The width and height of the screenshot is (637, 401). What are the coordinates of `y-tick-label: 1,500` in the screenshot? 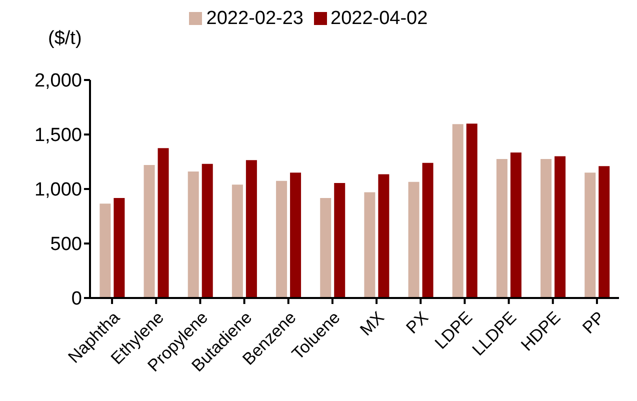 It's located at (58, 135).